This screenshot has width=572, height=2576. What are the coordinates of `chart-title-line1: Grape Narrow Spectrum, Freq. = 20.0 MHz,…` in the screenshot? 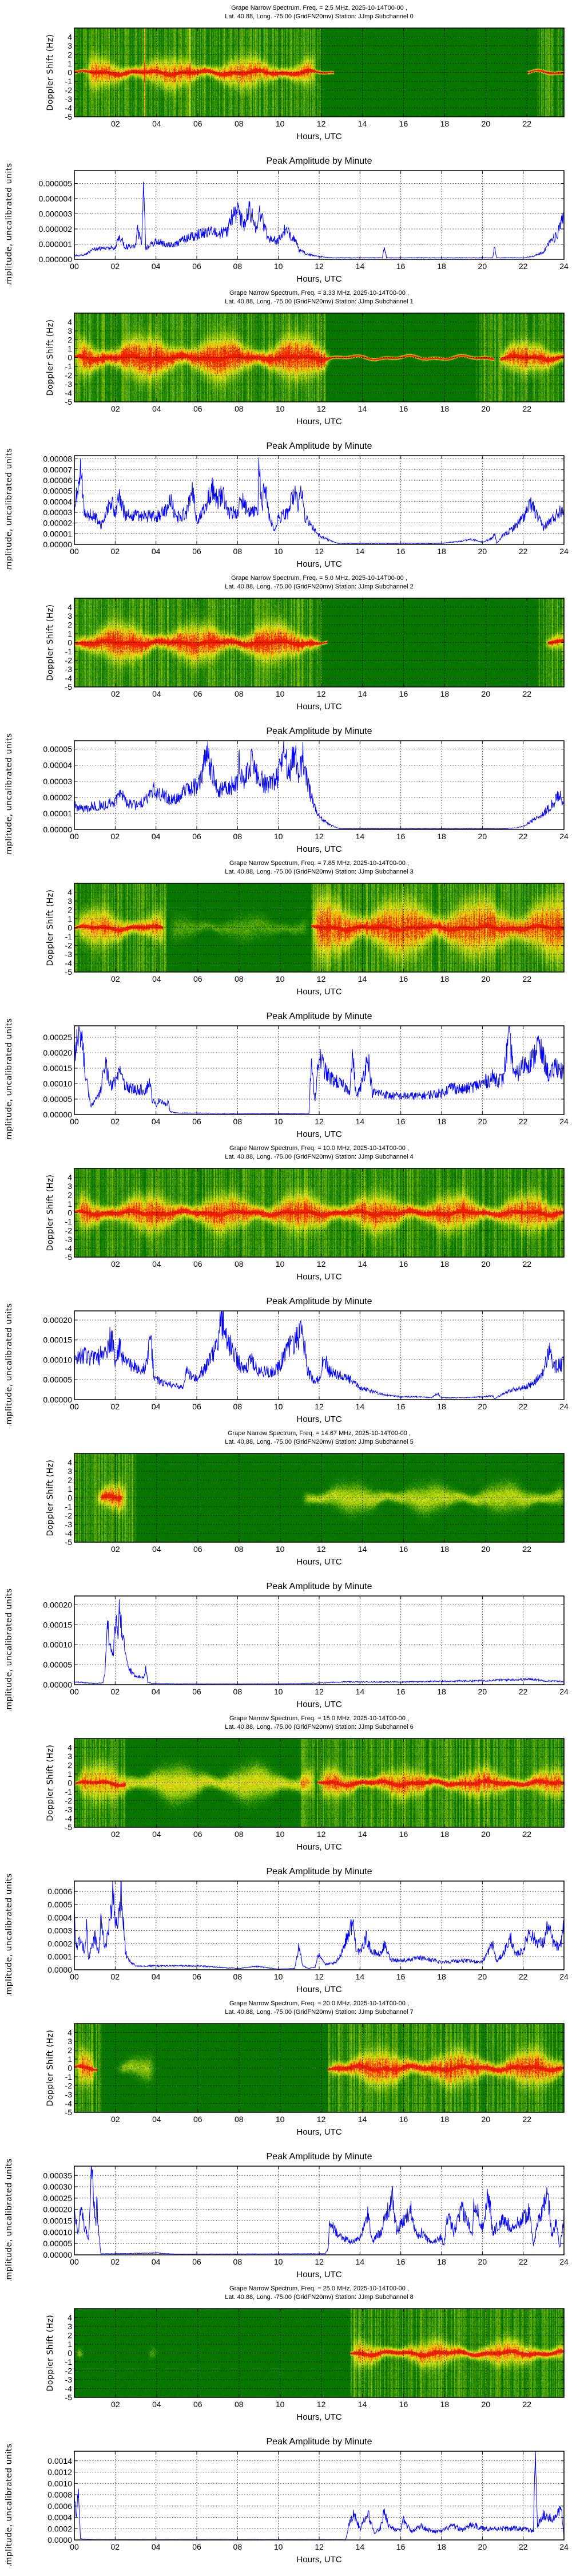 It's located at (319, 2003).